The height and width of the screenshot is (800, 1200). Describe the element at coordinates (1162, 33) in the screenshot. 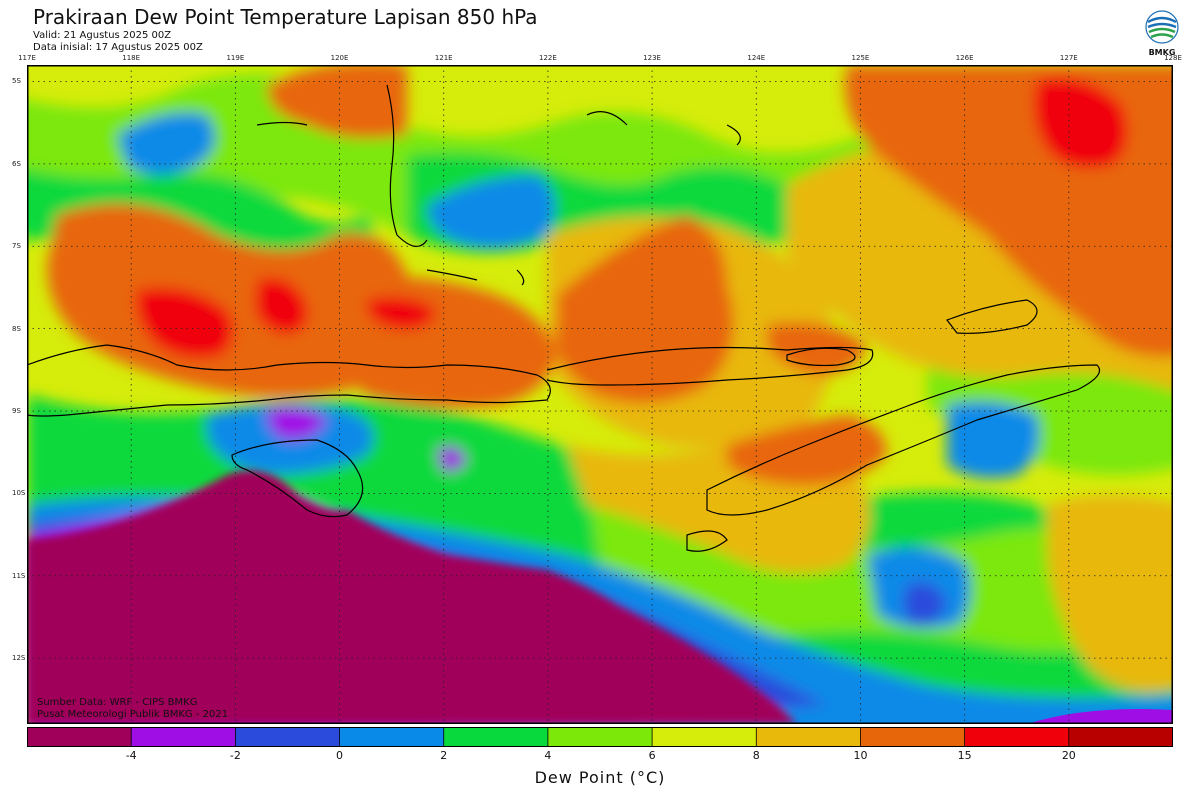

I see `bmkg-logo: BMKG` at that location.